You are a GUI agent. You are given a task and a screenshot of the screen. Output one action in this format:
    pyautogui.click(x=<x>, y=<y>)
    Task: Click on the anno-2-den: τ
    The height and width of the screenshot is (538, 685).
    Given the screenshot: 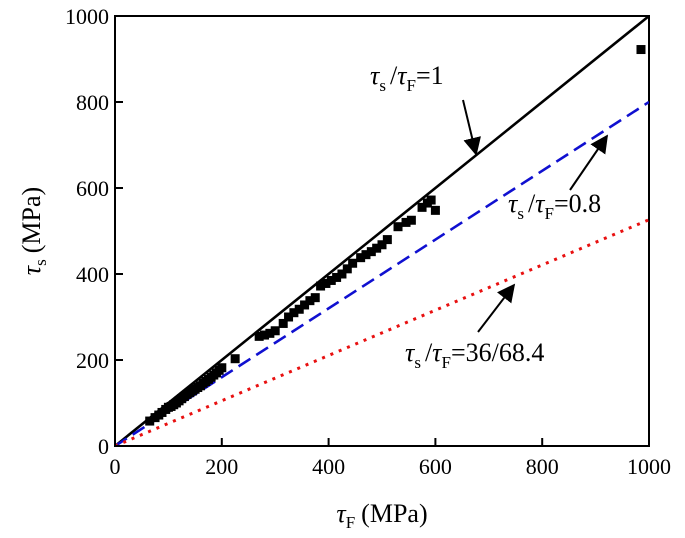 What is the action you would take?
    pyautogui.click(x=540, y=203)
    